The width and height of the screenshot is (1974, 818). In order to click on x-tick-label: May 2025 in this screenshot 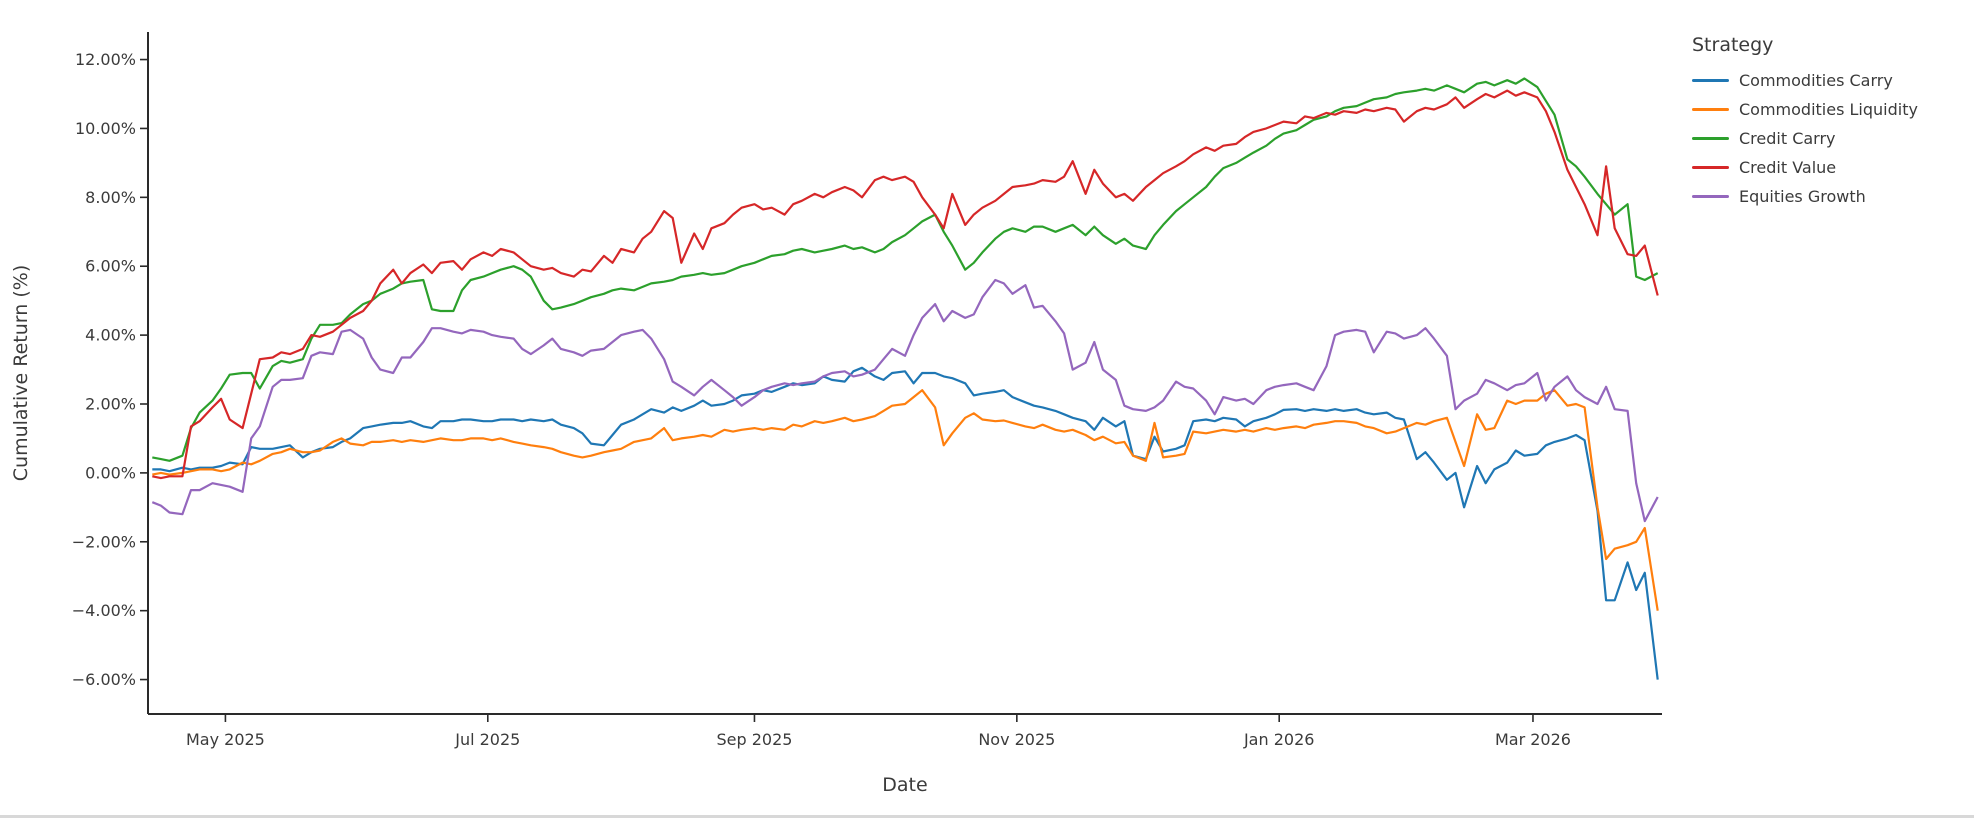, I will do `click(225, 739)`.